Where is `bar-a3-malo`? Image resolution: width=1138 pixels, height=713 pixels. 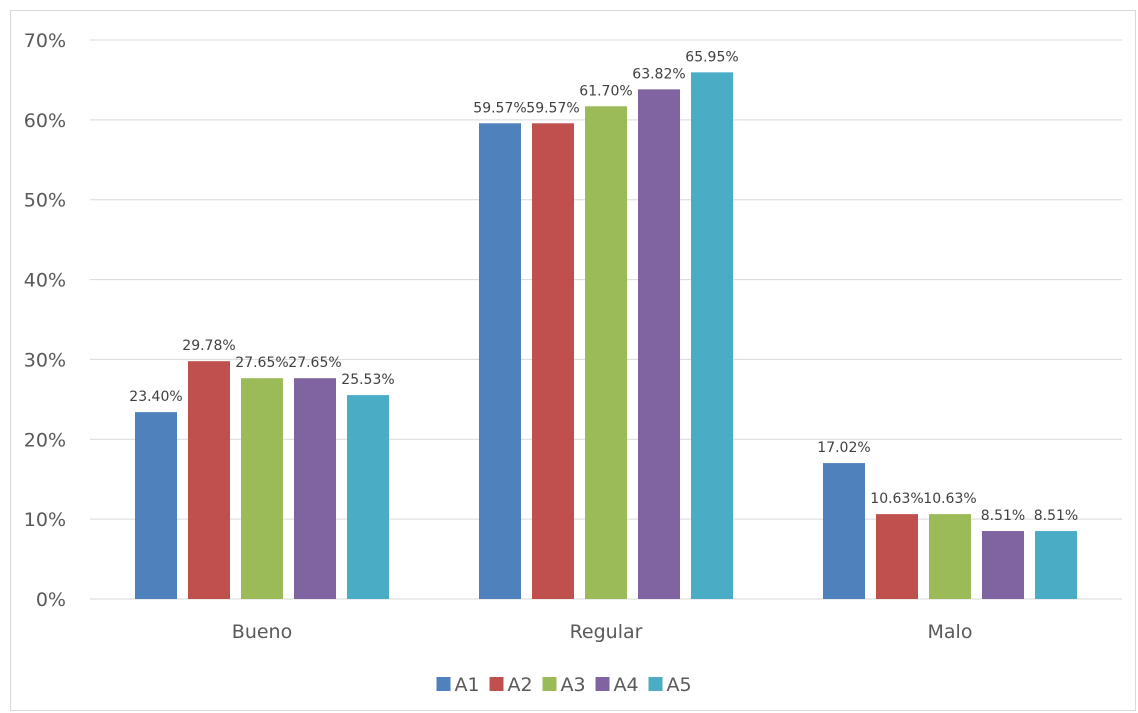 bar-a3-malo is located at coordinates (950, 556).